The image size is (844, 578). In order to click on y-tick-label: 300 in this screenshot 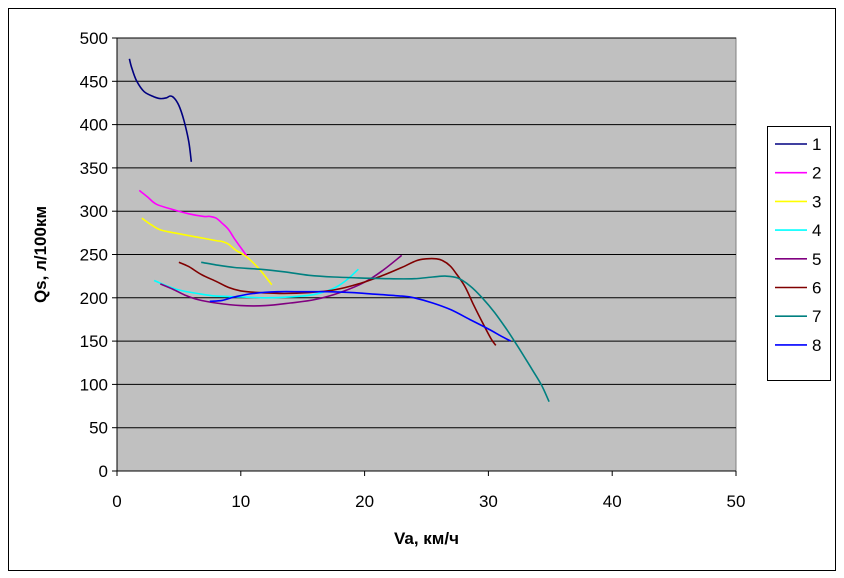, I will do `click(94, 211)`.